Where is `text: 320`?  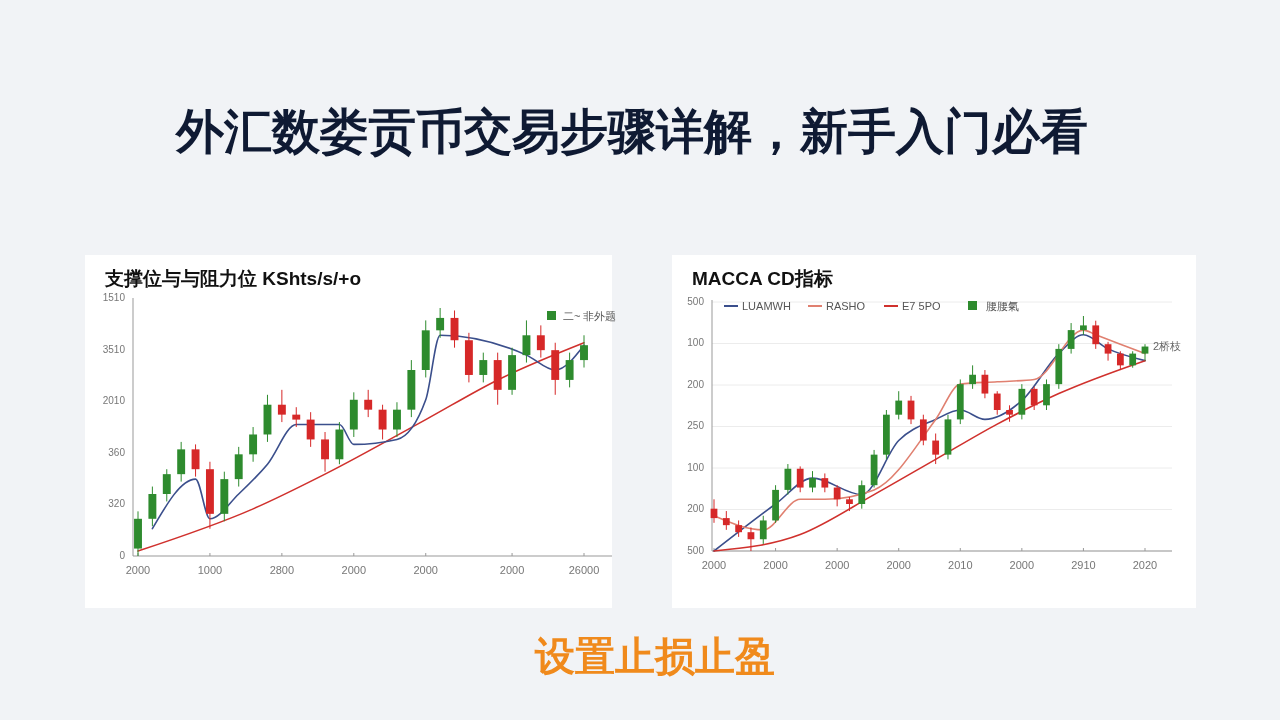
text: 320 is located at coordinates (117, 504).